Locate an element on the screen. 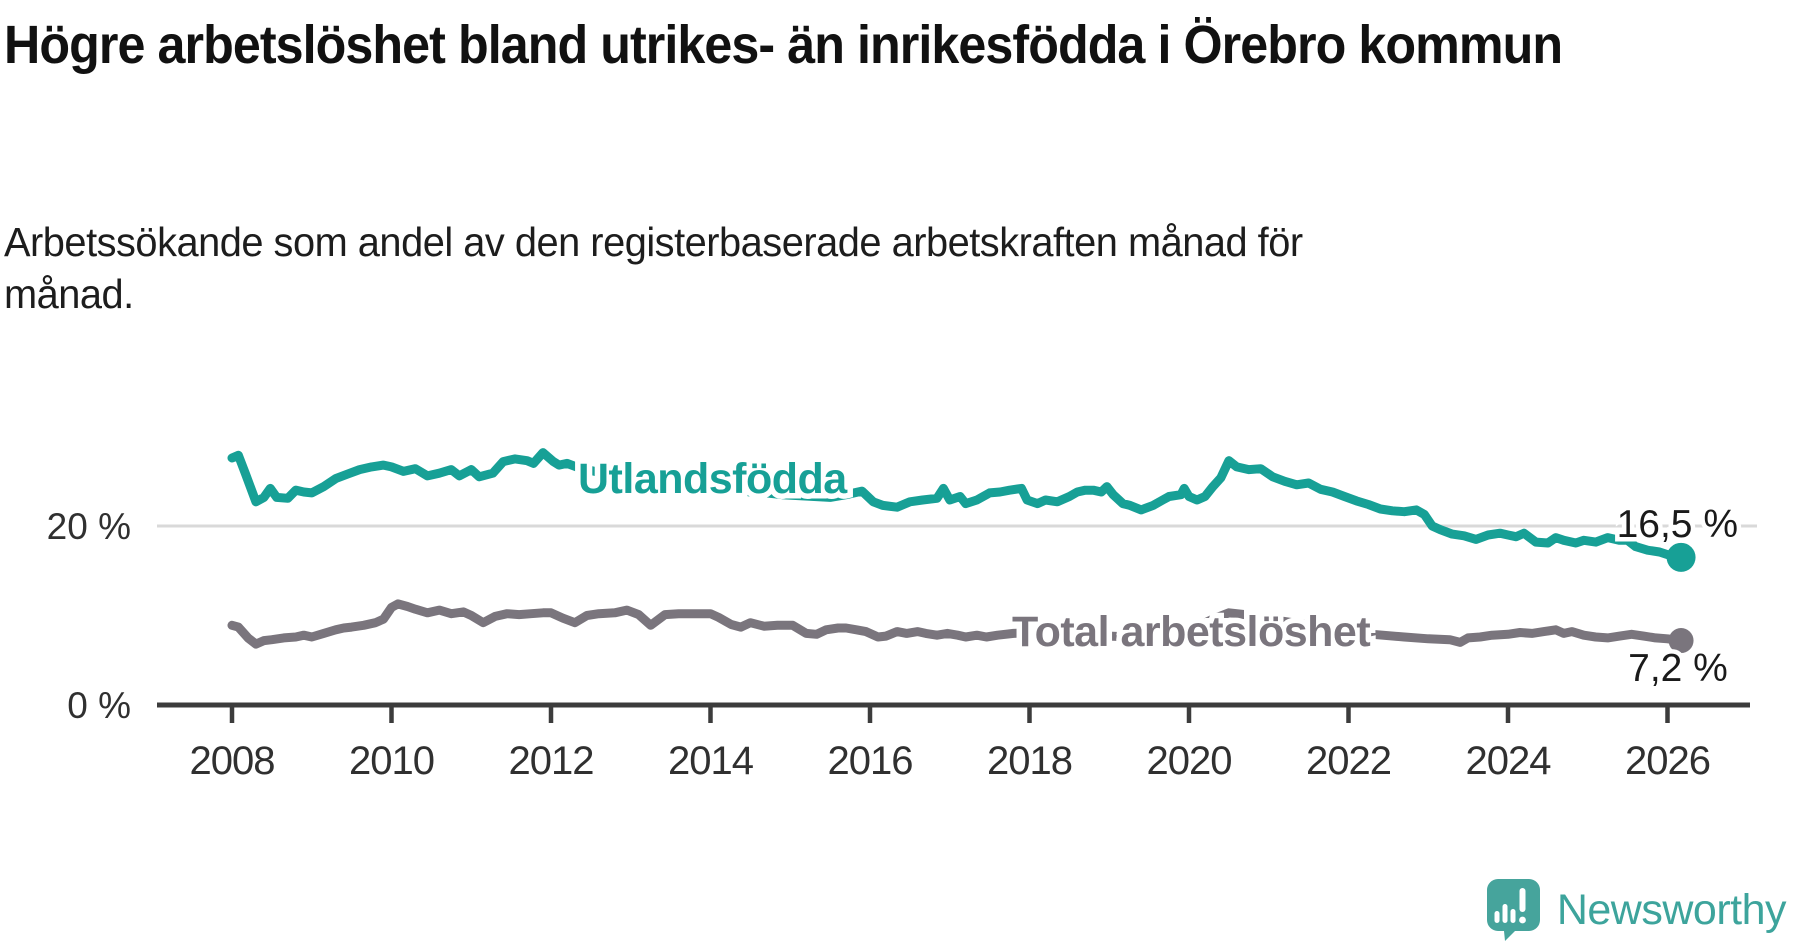  x-tick-label-2026: 2026 is located at coordinates (1667, 761).